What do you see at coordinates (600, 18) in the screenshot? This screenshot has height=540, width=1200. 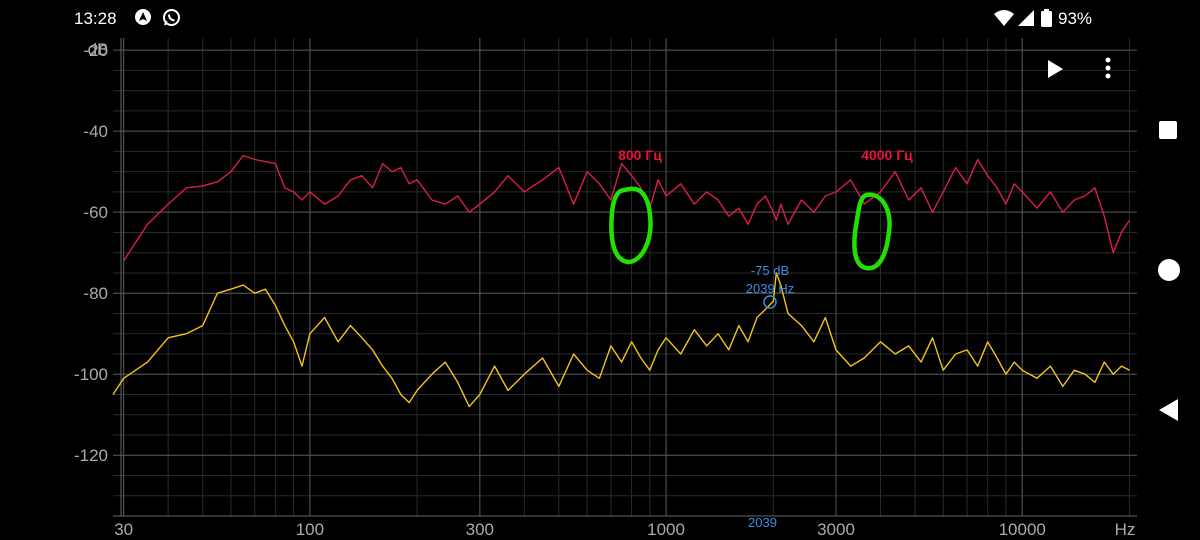 I see `status-bar: 13:28 93%` at bounding box center [600, 18].